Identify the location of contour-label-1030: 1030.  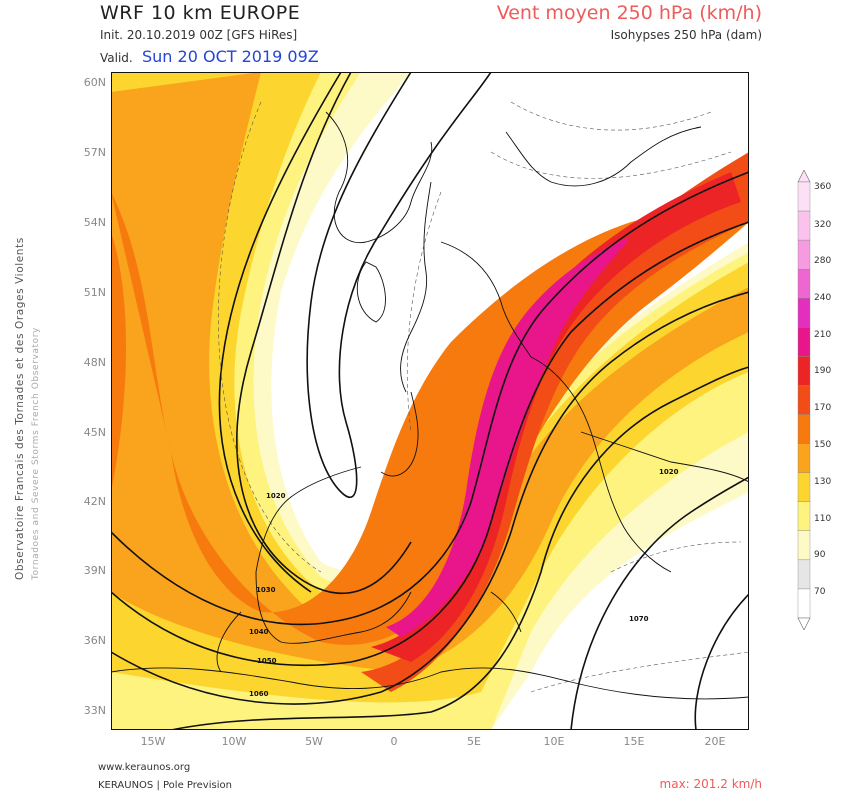
(266, 590).